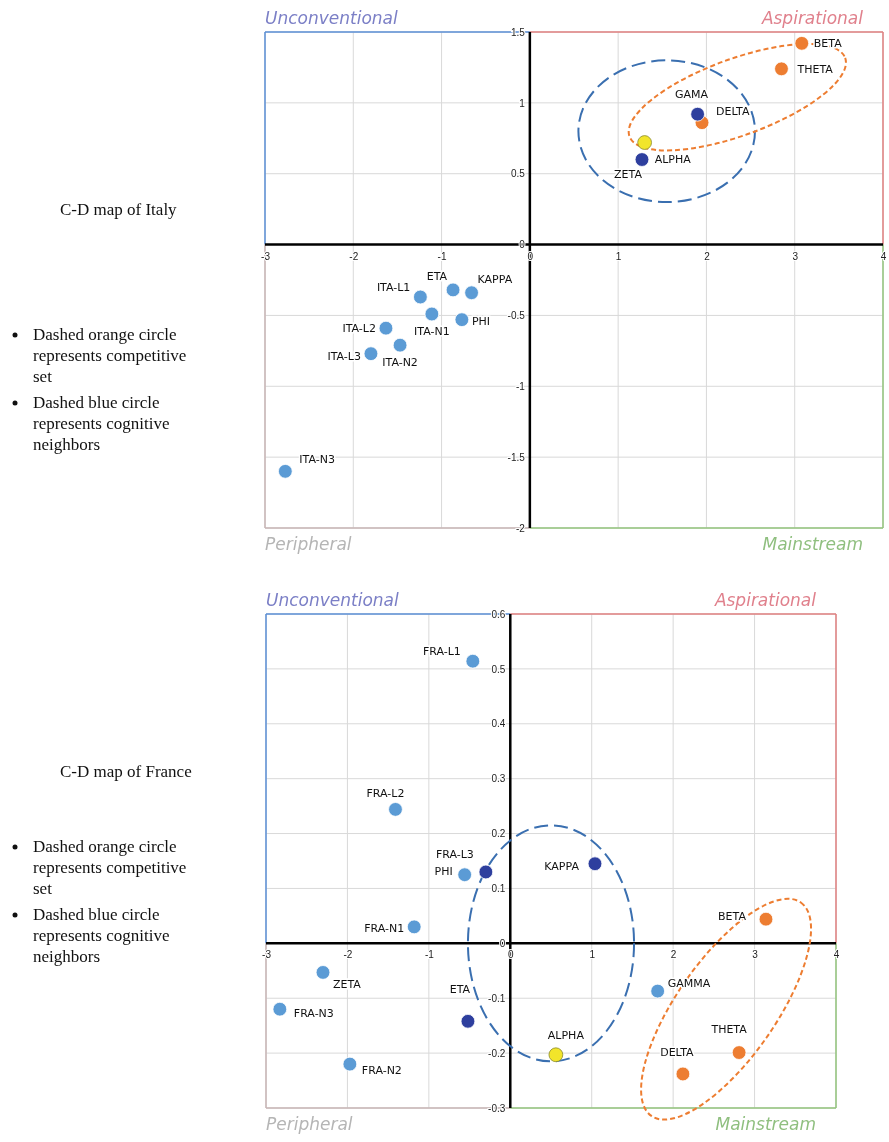 The height and width of the screenshot is (1142, 889). I want to click on y-tick-label: 1, so click(522, 103).